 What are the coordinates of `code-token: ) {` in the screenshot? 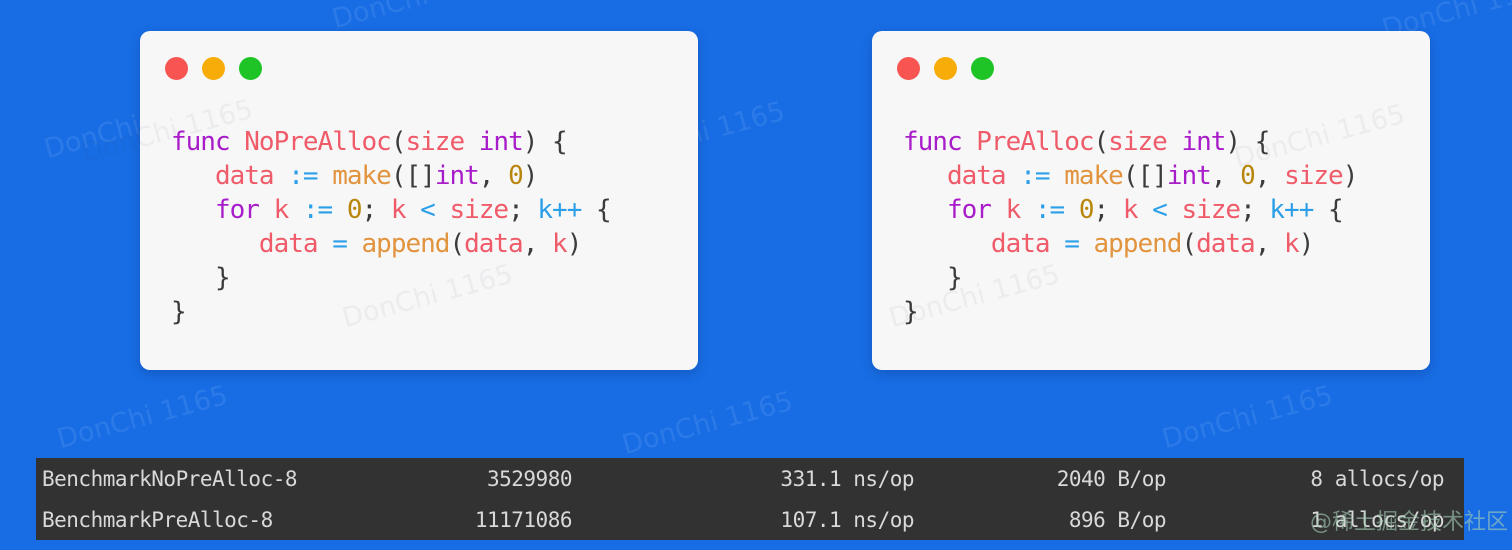 It's located at (545, 142).